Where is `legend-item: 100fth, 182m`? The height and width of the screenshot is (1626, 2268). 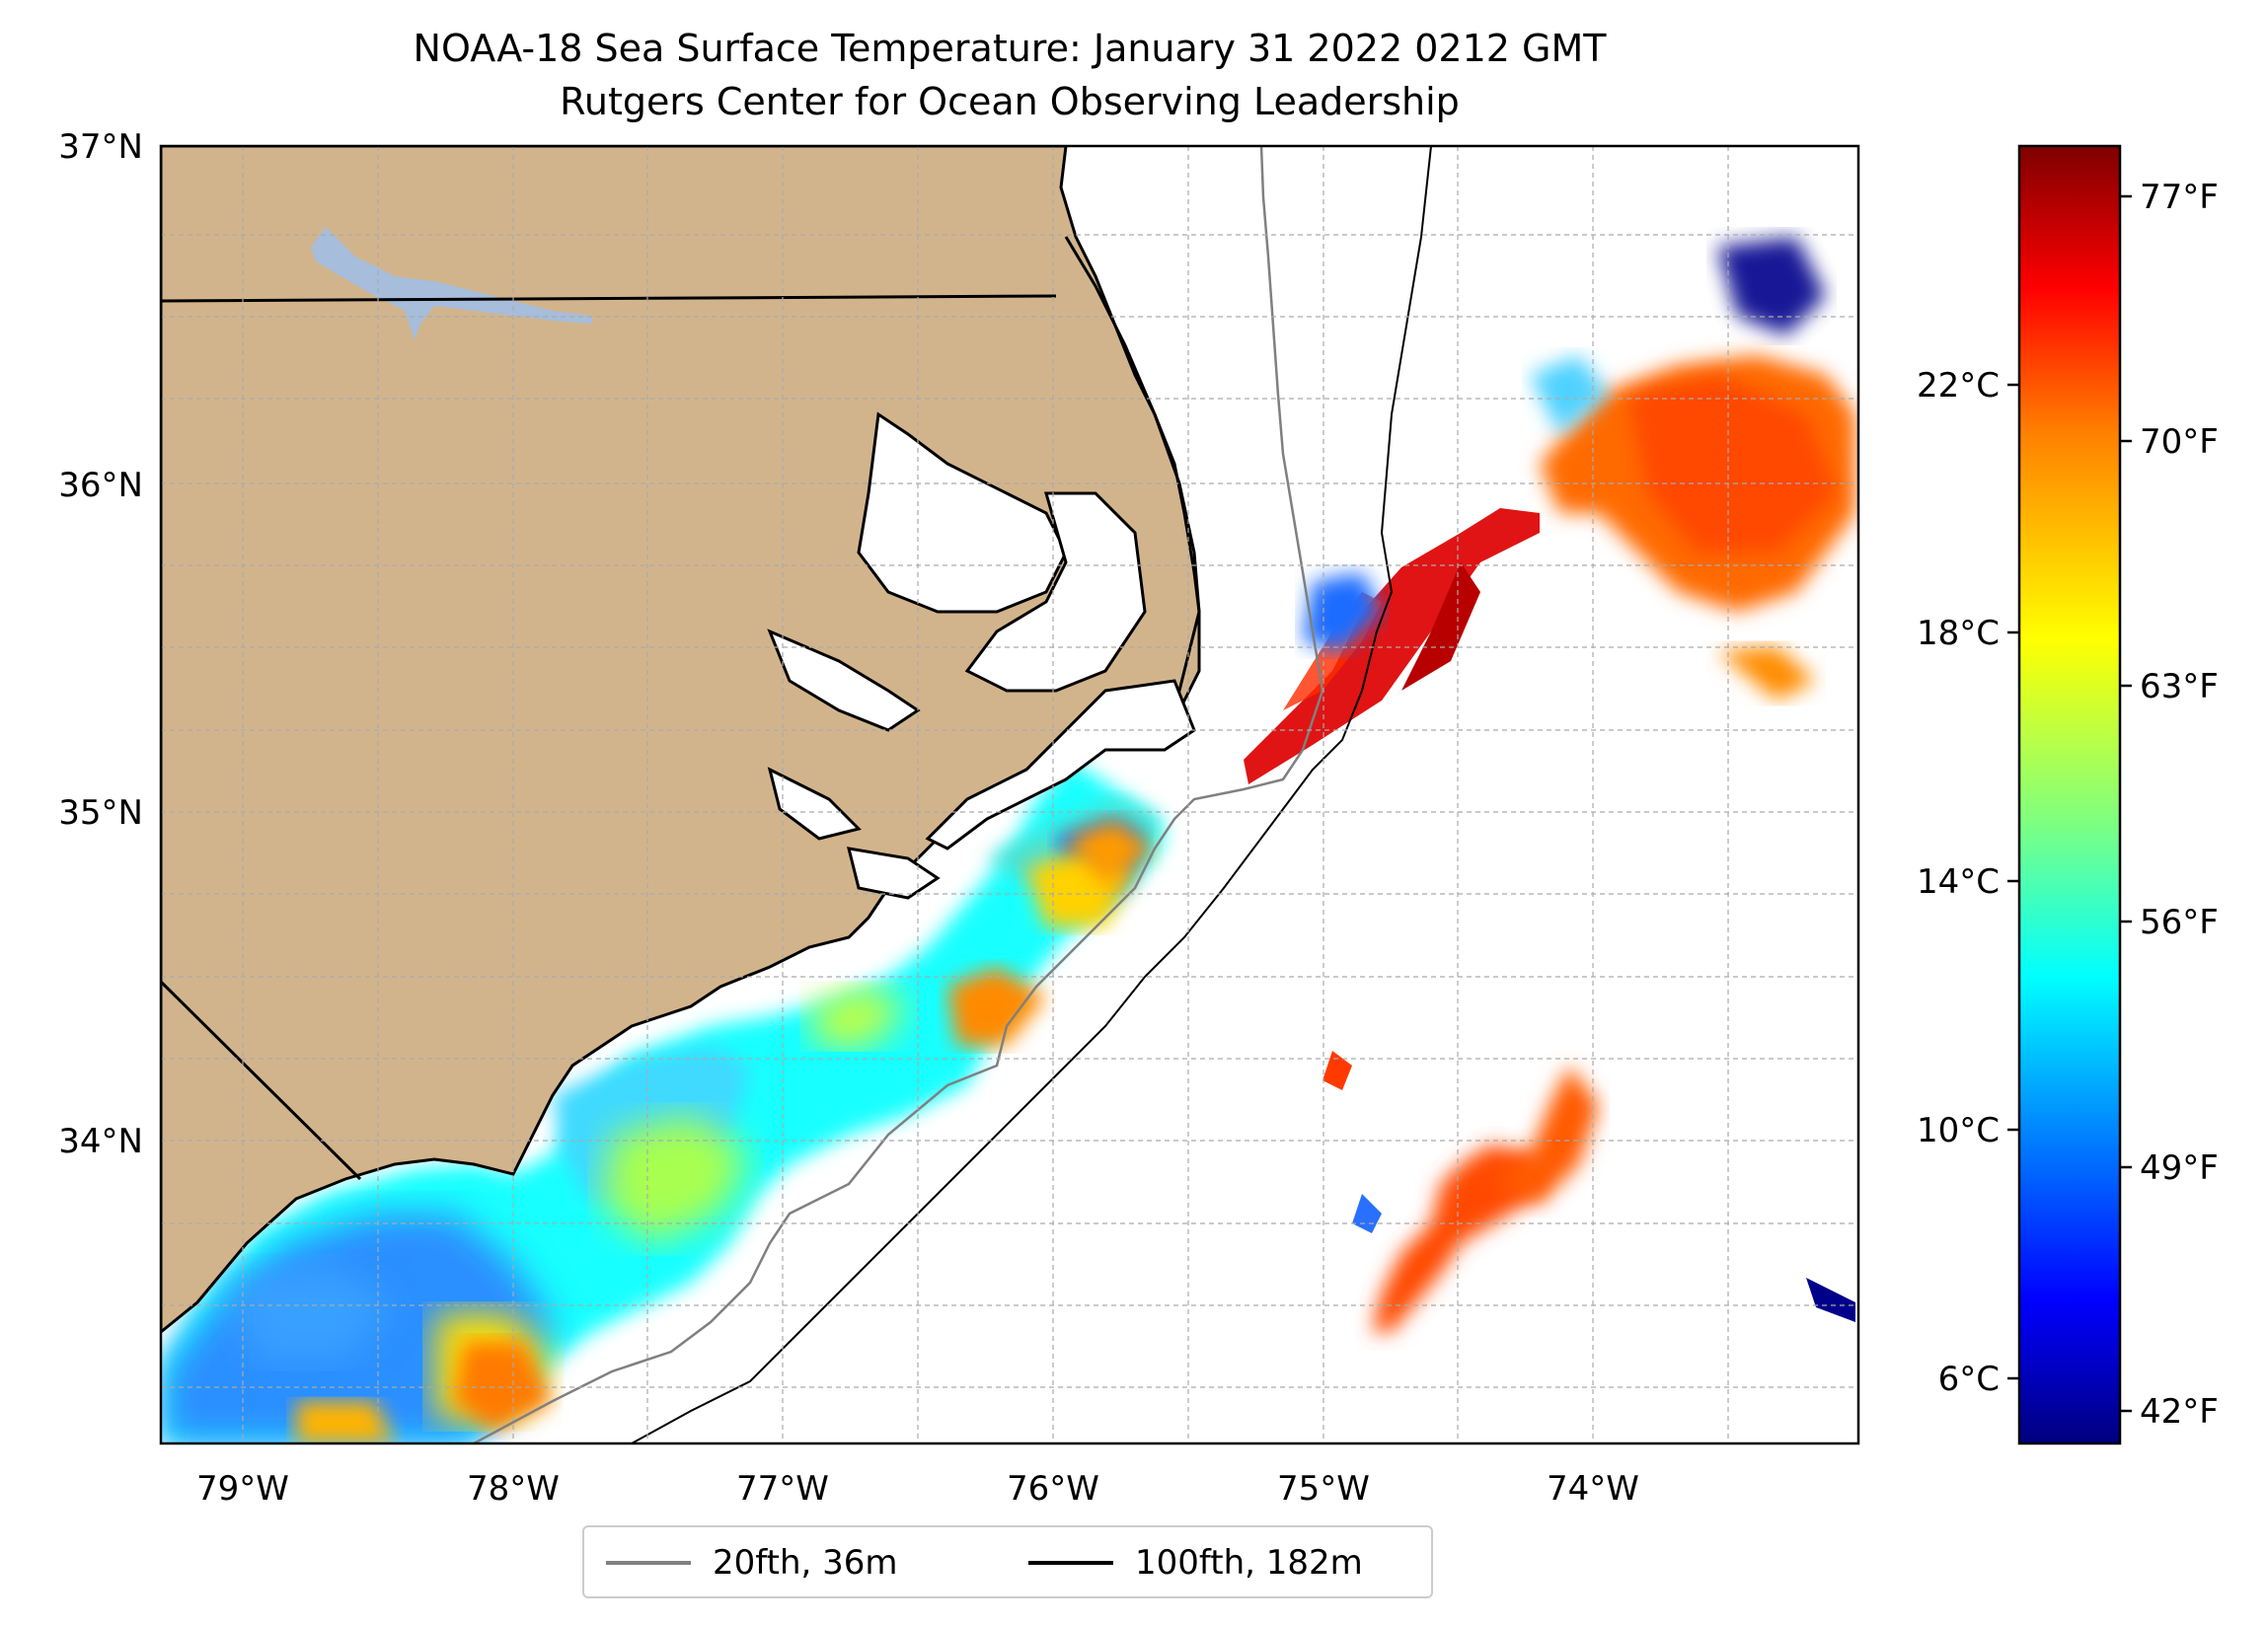
legend-item: 100fth, 182m is located at coordinates (1195, 1563).